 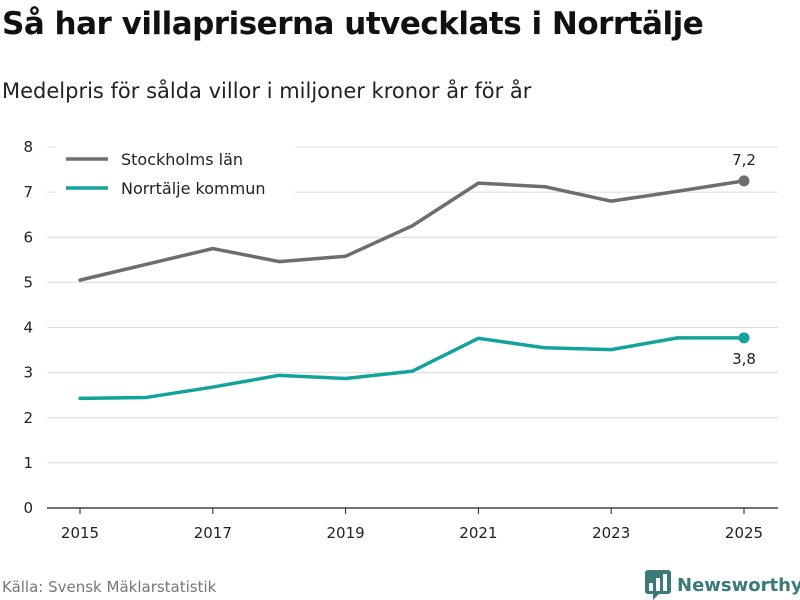 What do you see at coordinates (412, 230) in the screenshot?
I see `series-line-stockholms-lan` at bounding box center [412, 230].